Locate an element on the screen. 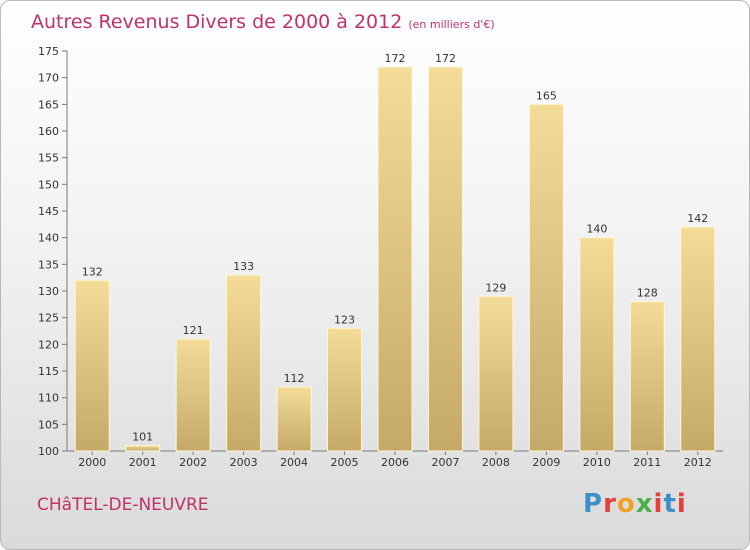 Image resolution: width=750 pixels, height=550 pixels. logo-letter: r is located at coordinates (610, 504).